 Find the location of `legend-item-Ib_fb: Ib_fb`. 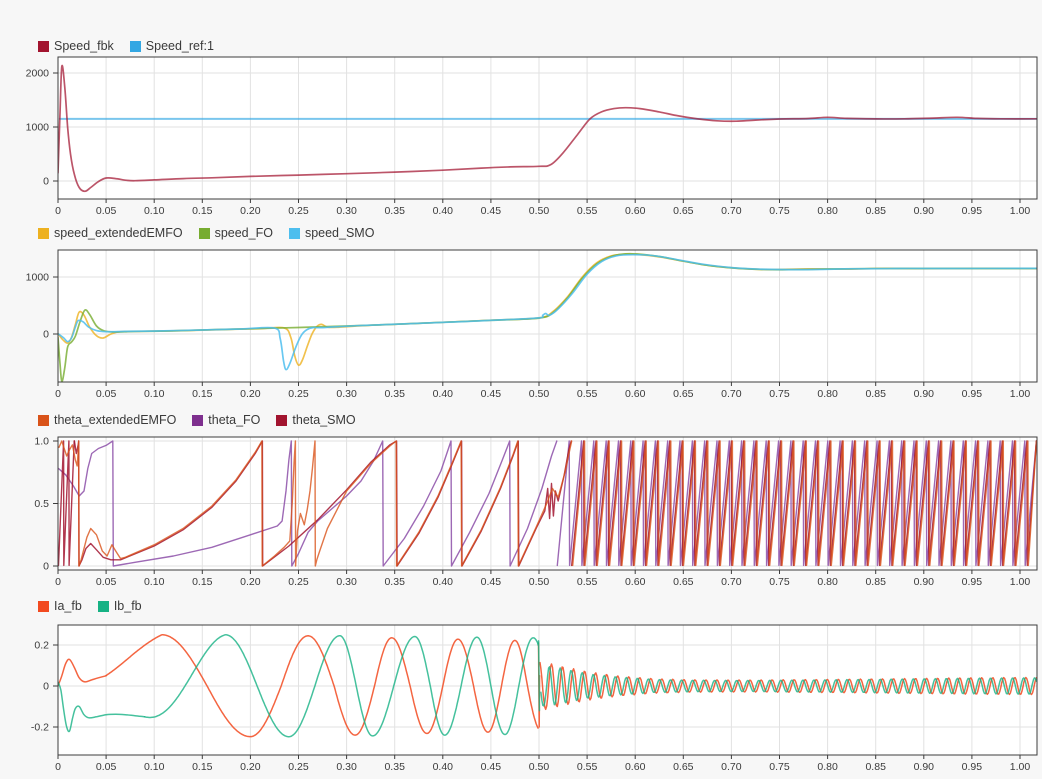

legend-item-Ib_fb: Ib_fb is located at coordinates (119, 605).